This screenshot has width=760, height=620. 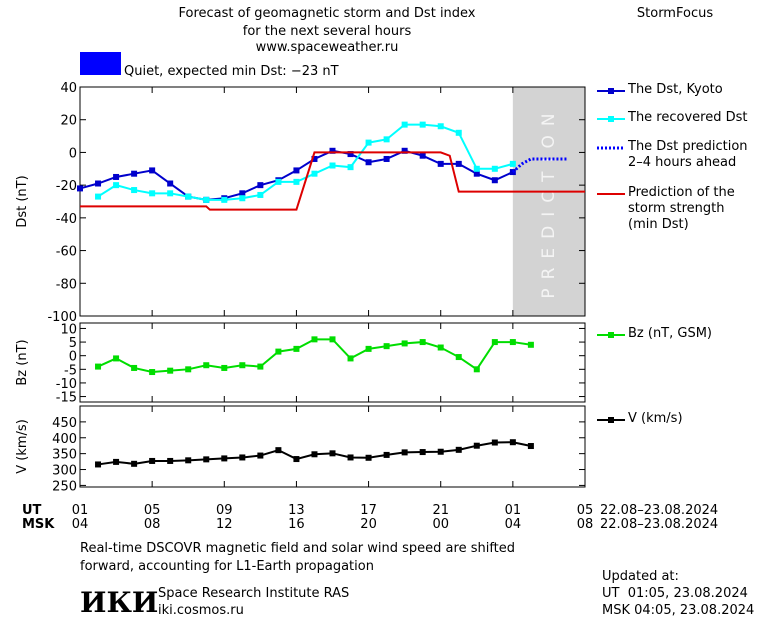 What do you see at coordinates (68, 88) in the screenshot?
I see `y-tick-label: 40` at bounding box center [68, 88].